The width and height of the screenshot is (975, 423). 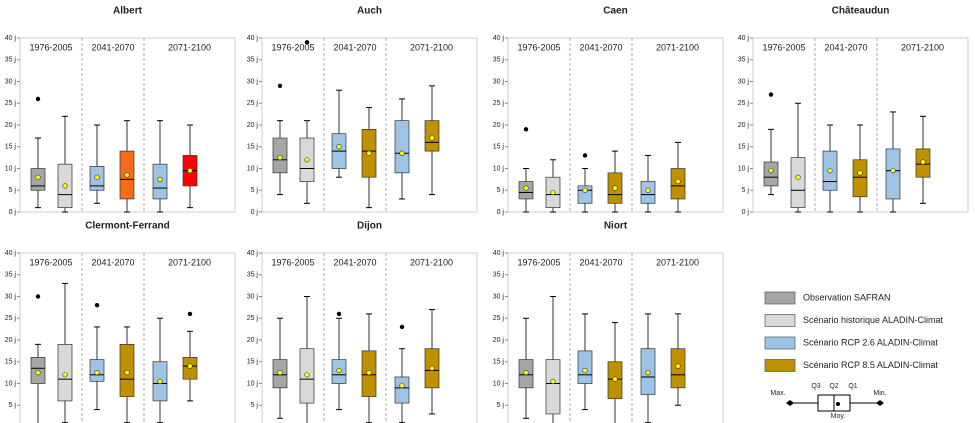 I want to click on plot-frame, so click(x=369, y=337).